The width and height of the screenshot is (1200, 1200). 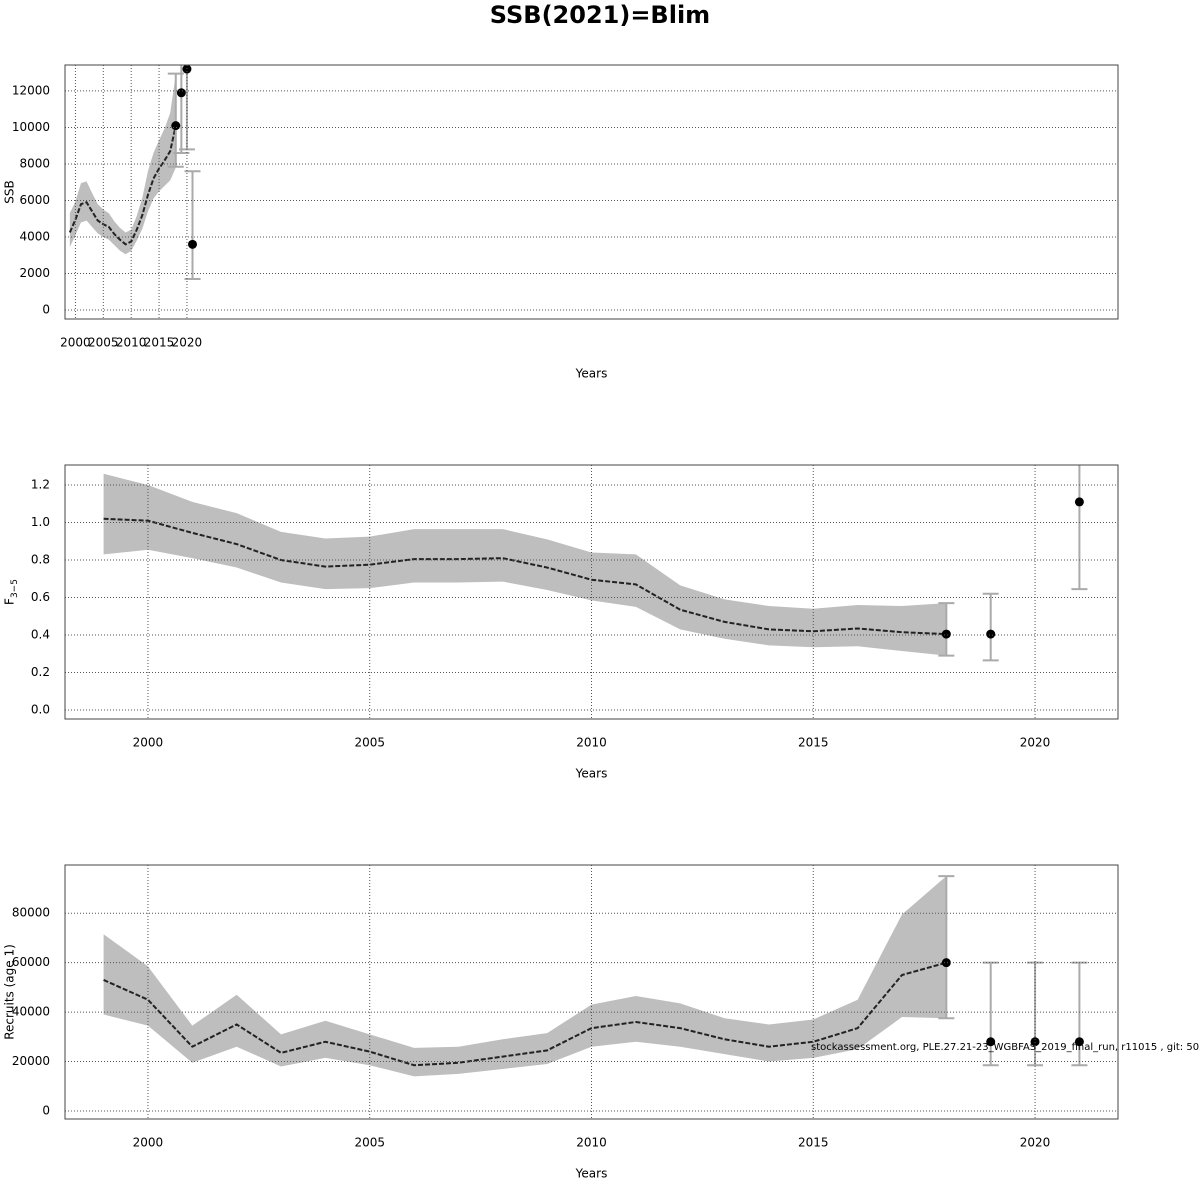 I want to click on chart-title: SSB(2021)=Blim, so click(x=600, y=15).